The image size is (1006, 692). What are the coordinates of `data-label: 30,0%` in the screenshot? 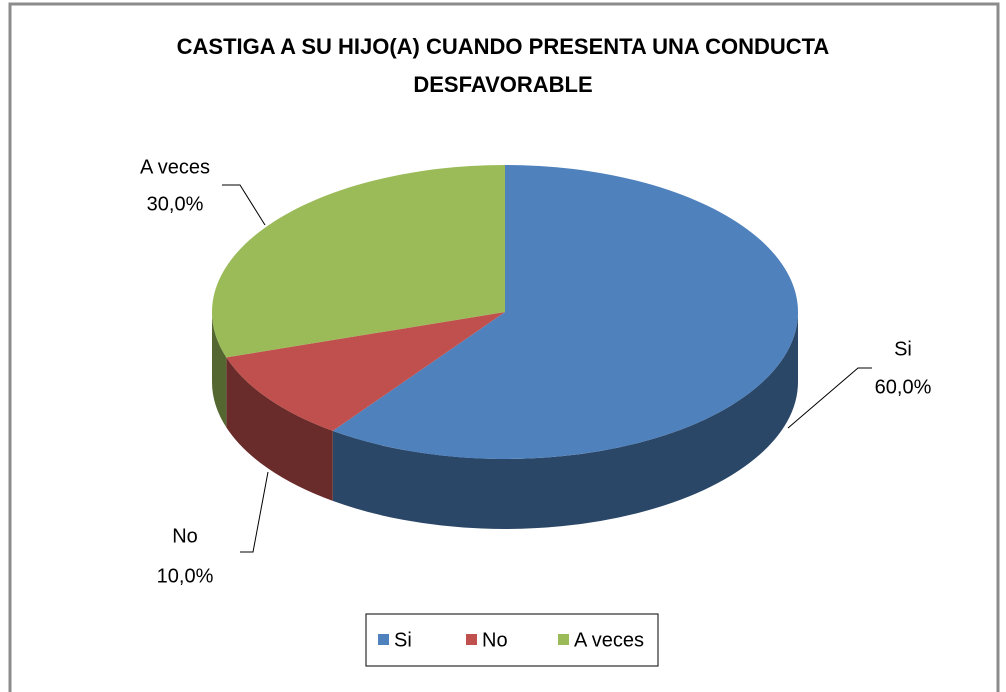 It's located at (175, 204).